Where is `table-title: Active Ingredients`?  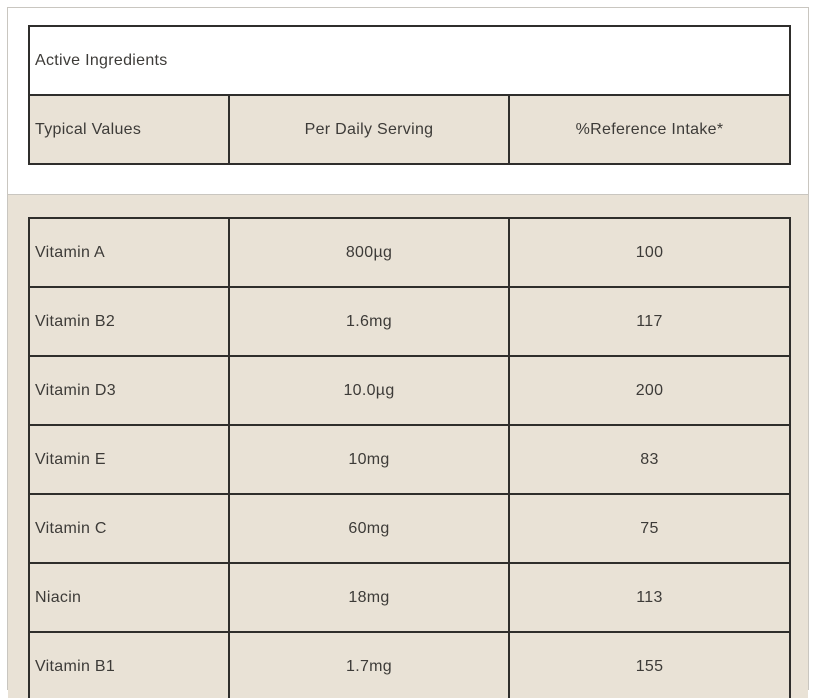
table-title: Active Ingredients is located at coordinates (409, 60).